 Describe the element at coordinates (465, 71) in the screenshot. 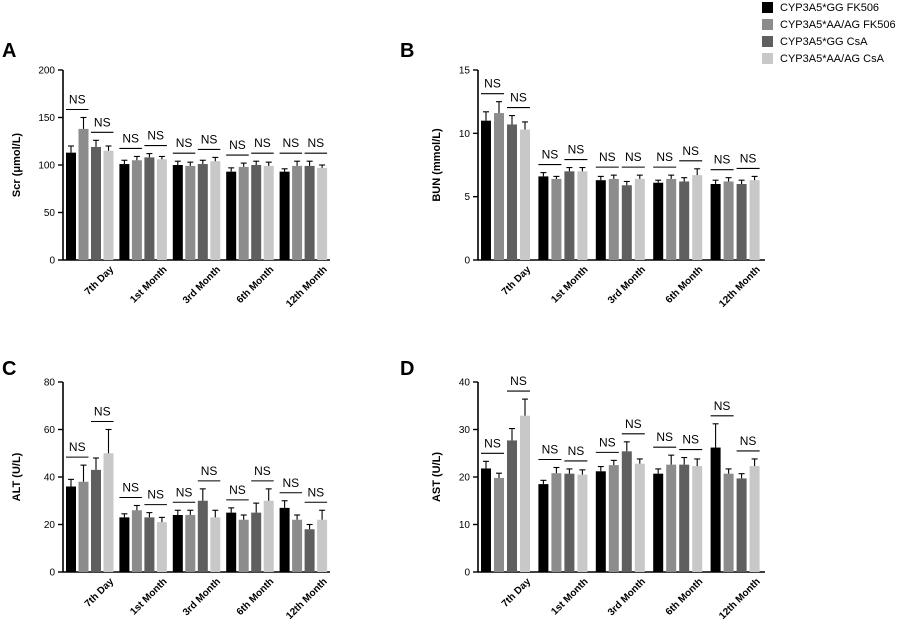

I see `y-tick-label: 15` at that location.